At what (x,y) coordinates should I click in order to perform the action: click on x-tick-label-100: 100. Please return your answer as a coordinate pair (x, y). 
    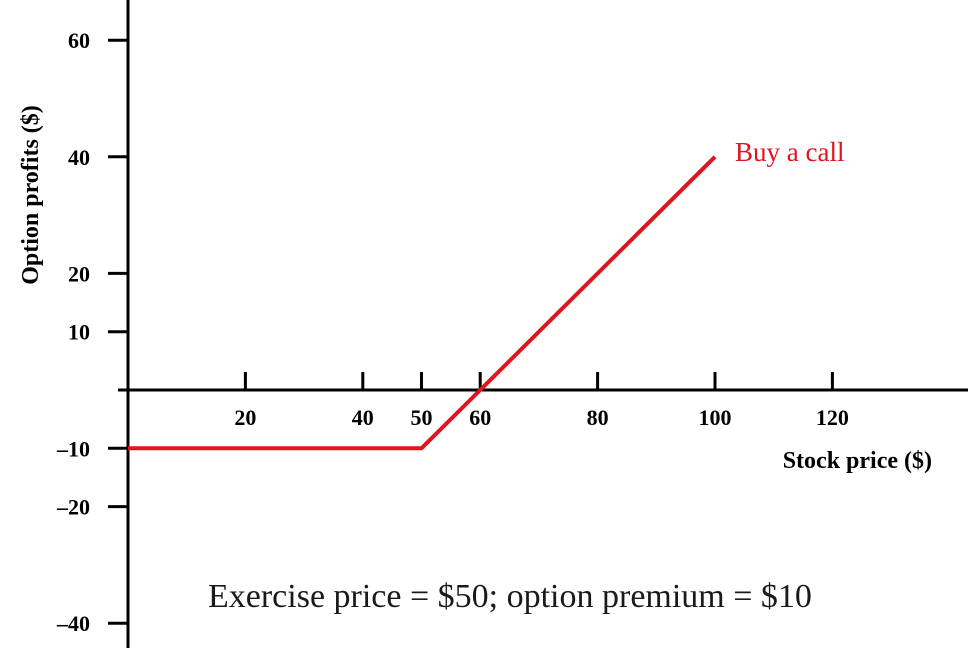
    Looking at the image, I should click on (715, 417).